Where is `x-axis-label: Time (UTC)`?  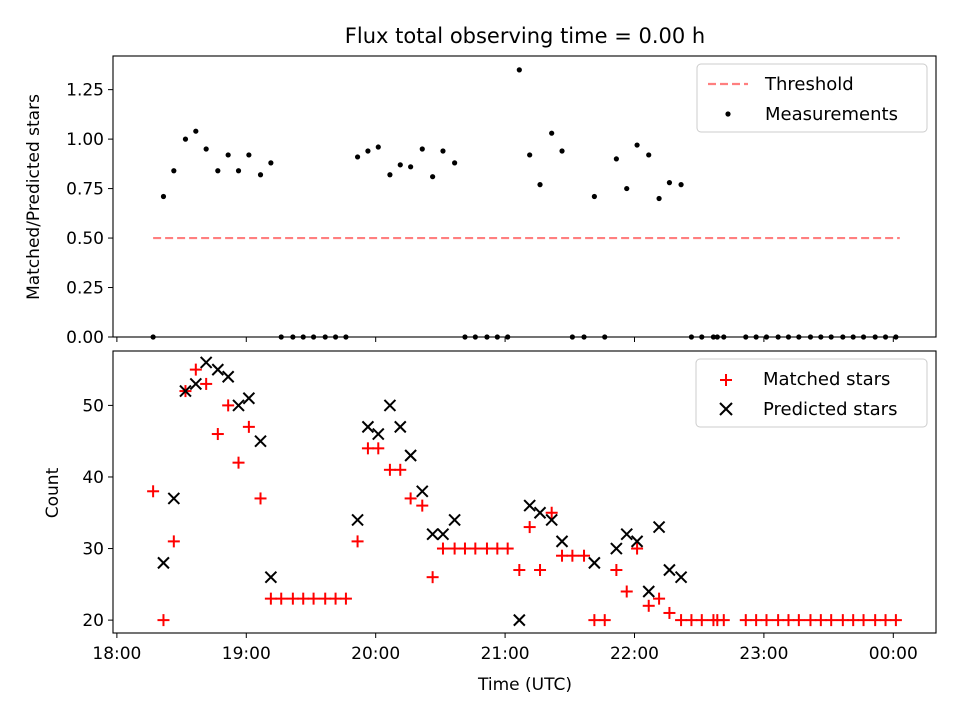 x-axis-label: Time (UTC) is located at coordinates (524, 685).